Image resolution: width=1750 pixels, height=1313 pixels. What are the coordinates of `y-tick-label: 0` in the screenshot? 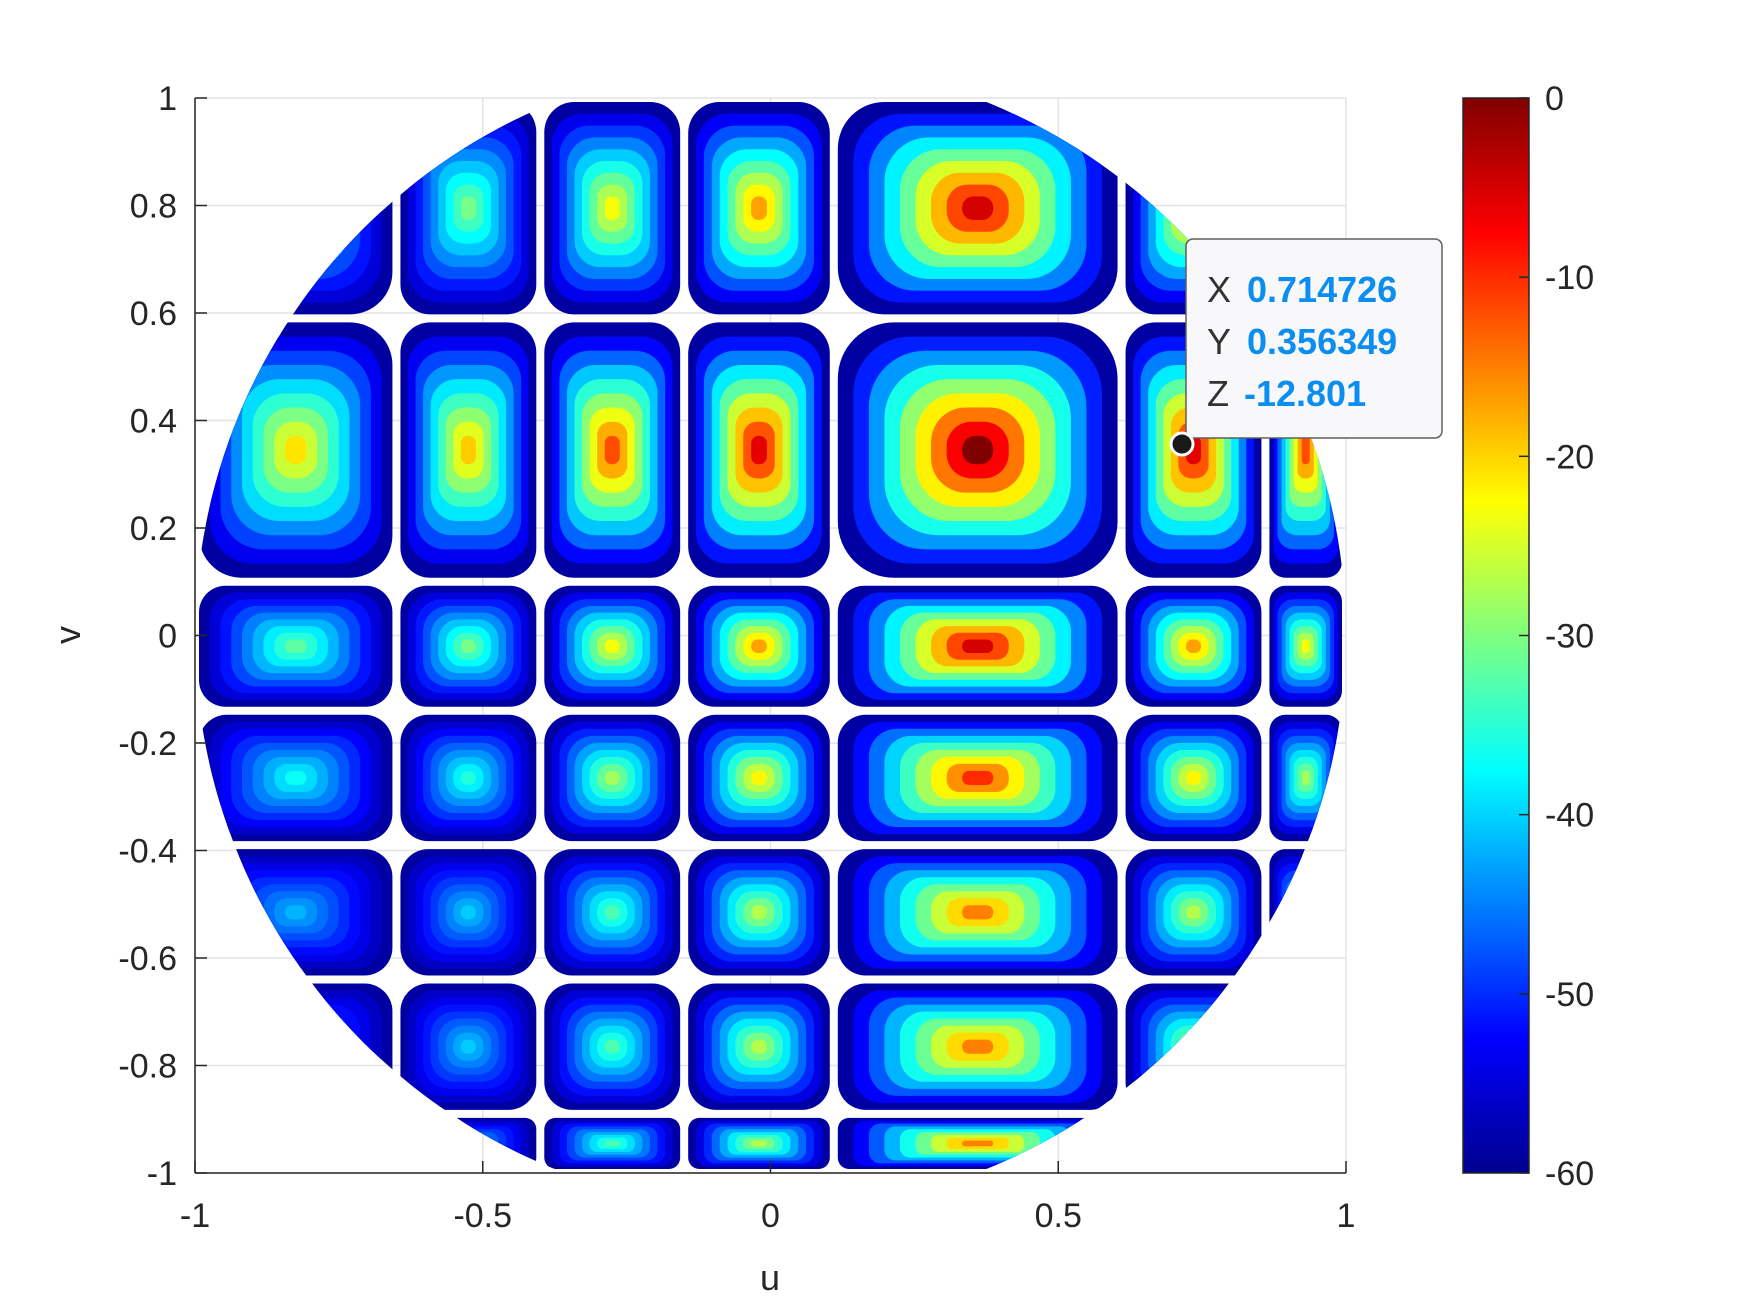 It's located at (167, 637).